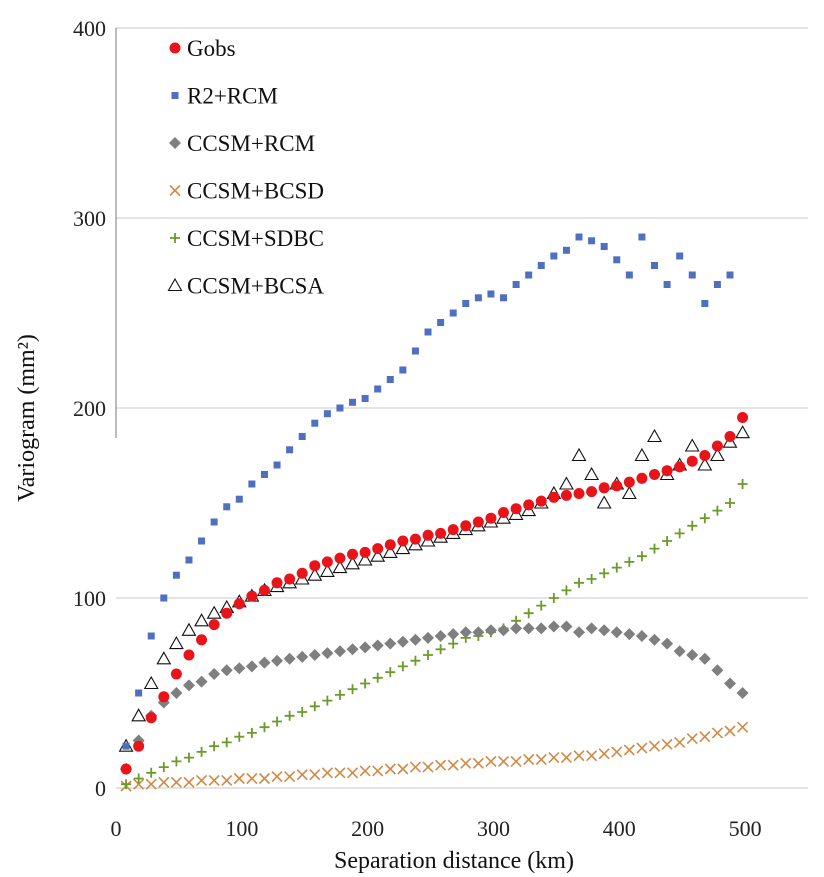 The width and height of the screenshot is (824, 877). I want to click on y-tick-label: 200, so click(89, 408).